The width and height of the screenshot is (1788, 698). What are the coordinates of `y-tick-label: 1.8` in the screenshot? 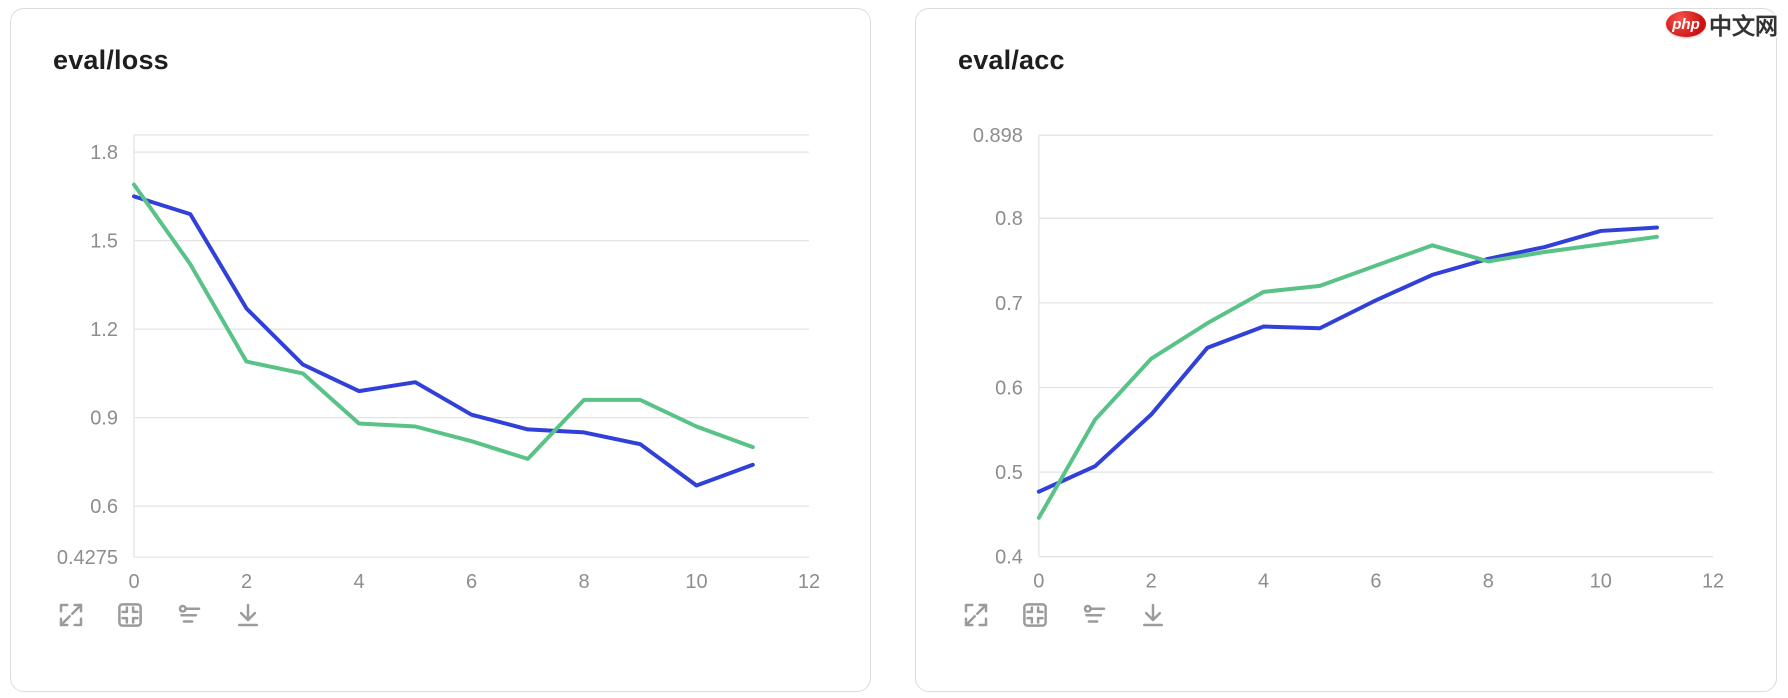 It's located at (104, 153).